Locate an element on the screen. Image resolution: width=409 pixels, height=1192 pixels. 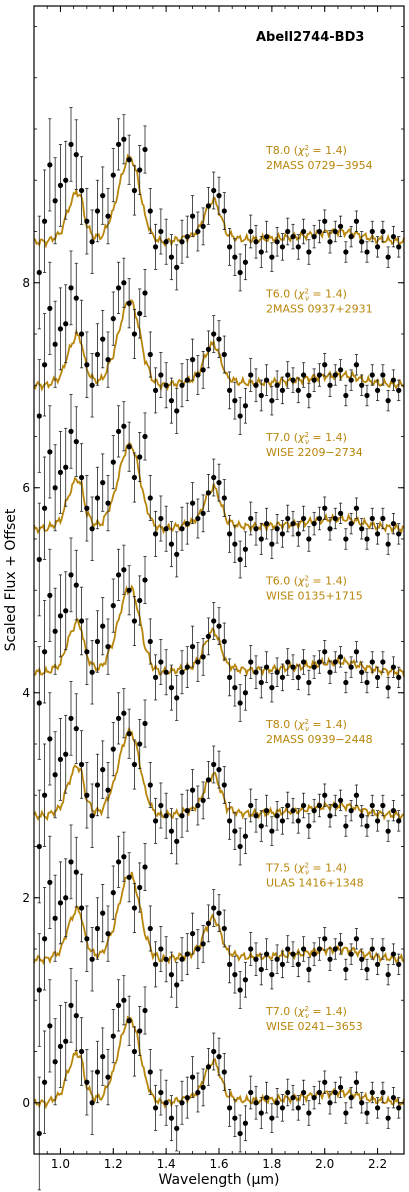
fit-label-4: T8.0 (χ2 ν = 1.4) is located at coordinates (306, 725).